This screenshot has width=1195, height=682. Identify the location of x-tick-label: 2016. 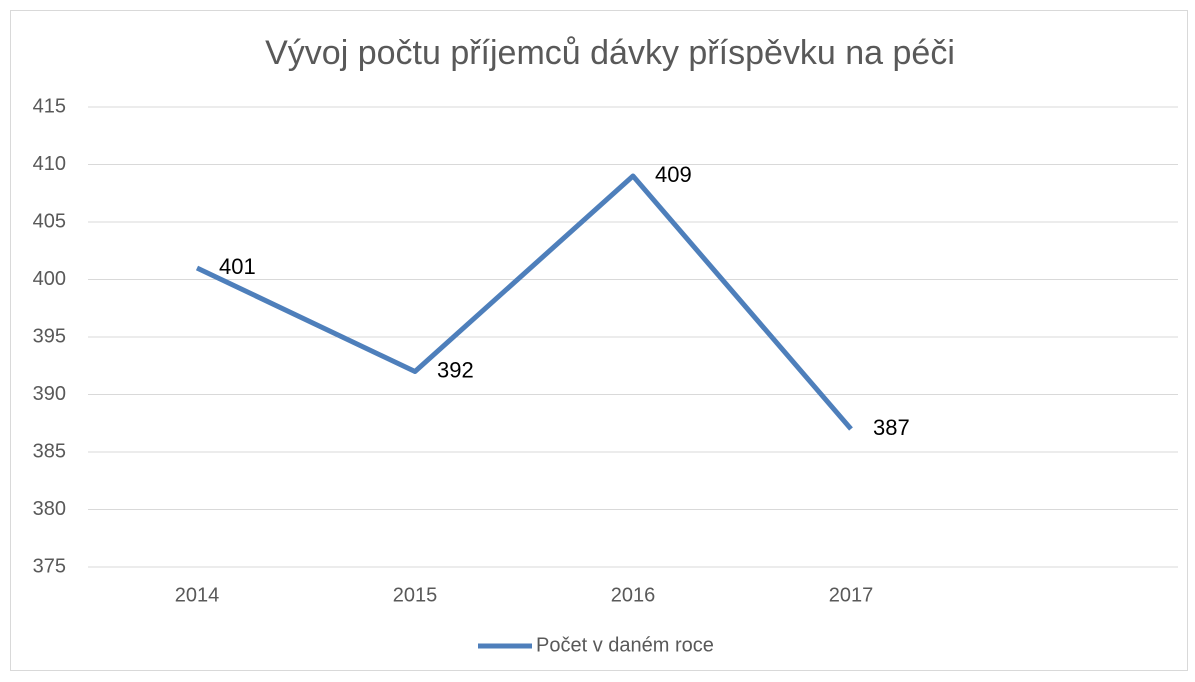
(633, 595).